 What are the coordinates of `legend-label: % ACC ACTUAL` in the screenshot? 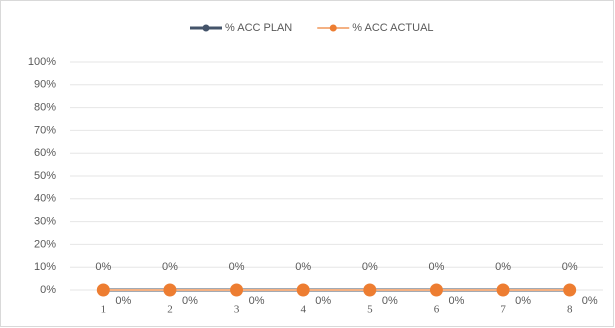 It's located at (392, 28).